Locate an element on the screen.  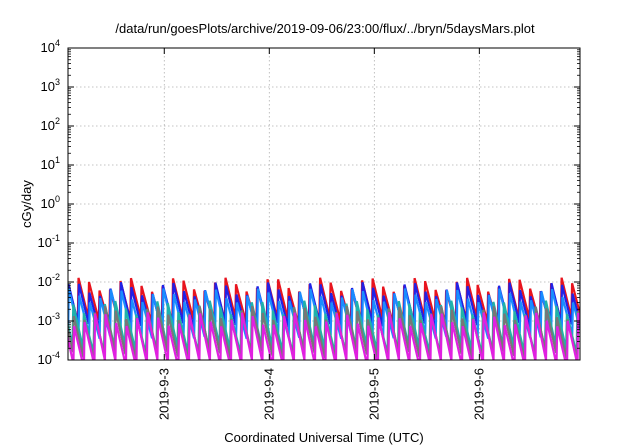
y-tick-label: 10⁻² is located at coordinates (49, 280).